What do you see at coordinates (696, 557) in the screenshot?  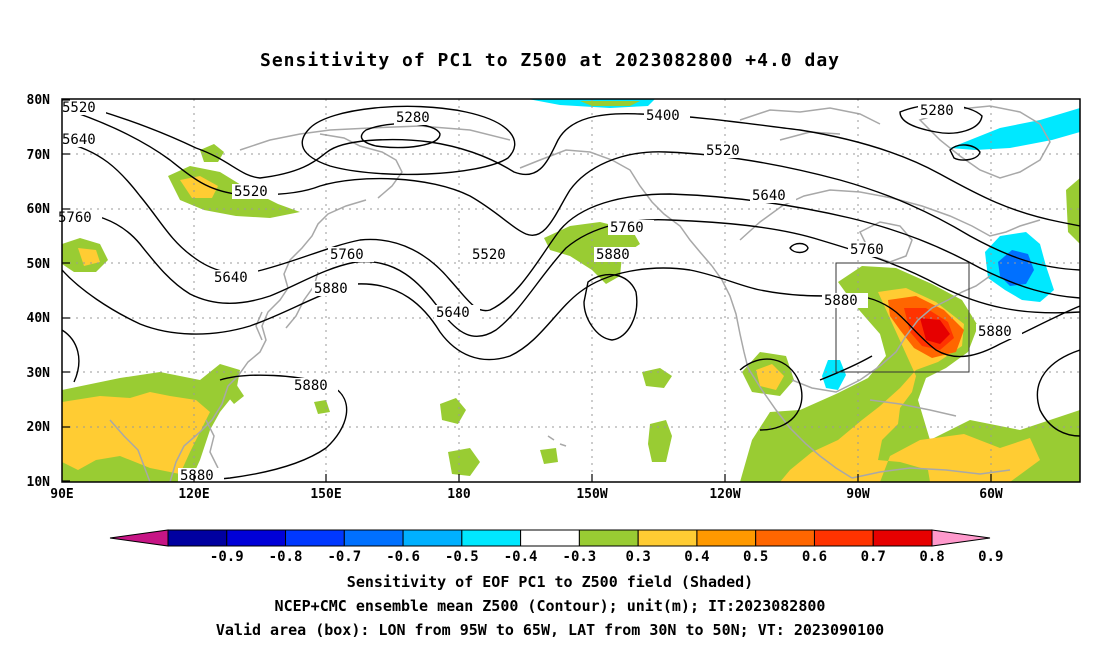 I see `colorbar-tick-label: 0.4` at bounding box center [696, 557].